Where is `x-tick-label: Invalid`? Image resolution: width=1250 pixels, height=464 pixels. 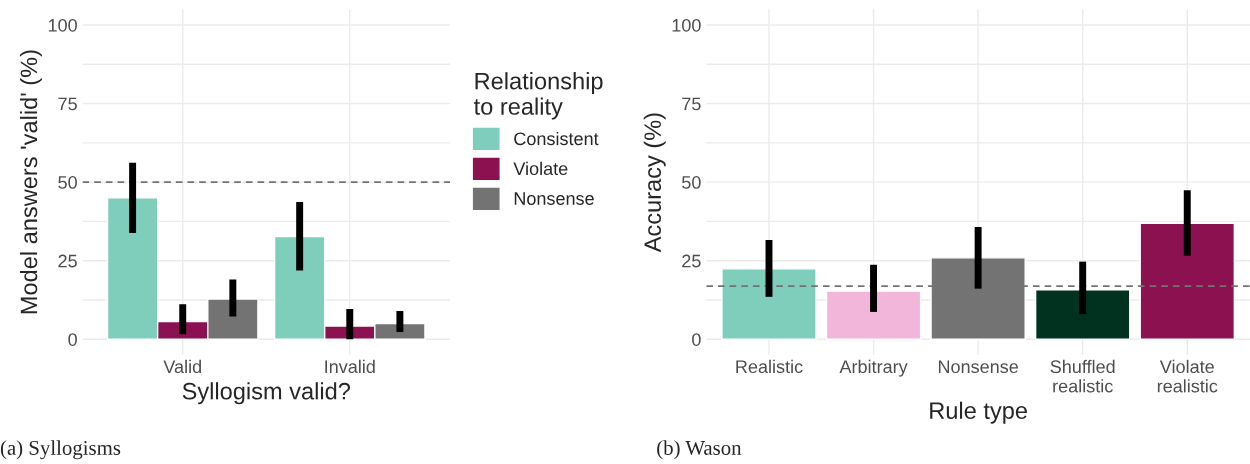 x-tick-label: Invalid is located at coordinates (350, 366).